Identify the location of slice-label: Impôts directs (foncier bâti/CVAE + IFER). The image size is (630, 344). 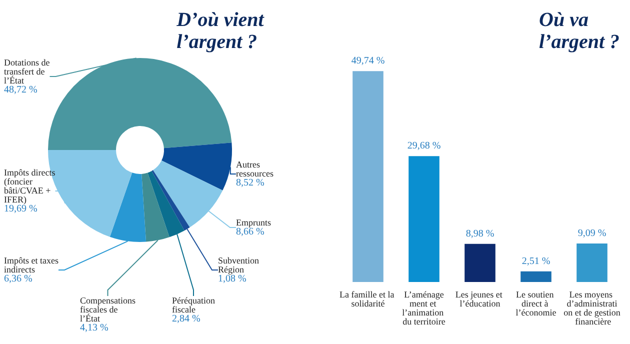
(30, 186).